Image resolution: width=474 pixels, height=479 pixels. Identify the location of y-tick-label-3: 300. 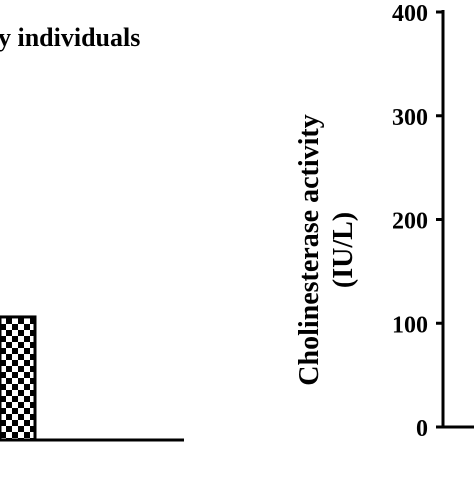
(410, 118).